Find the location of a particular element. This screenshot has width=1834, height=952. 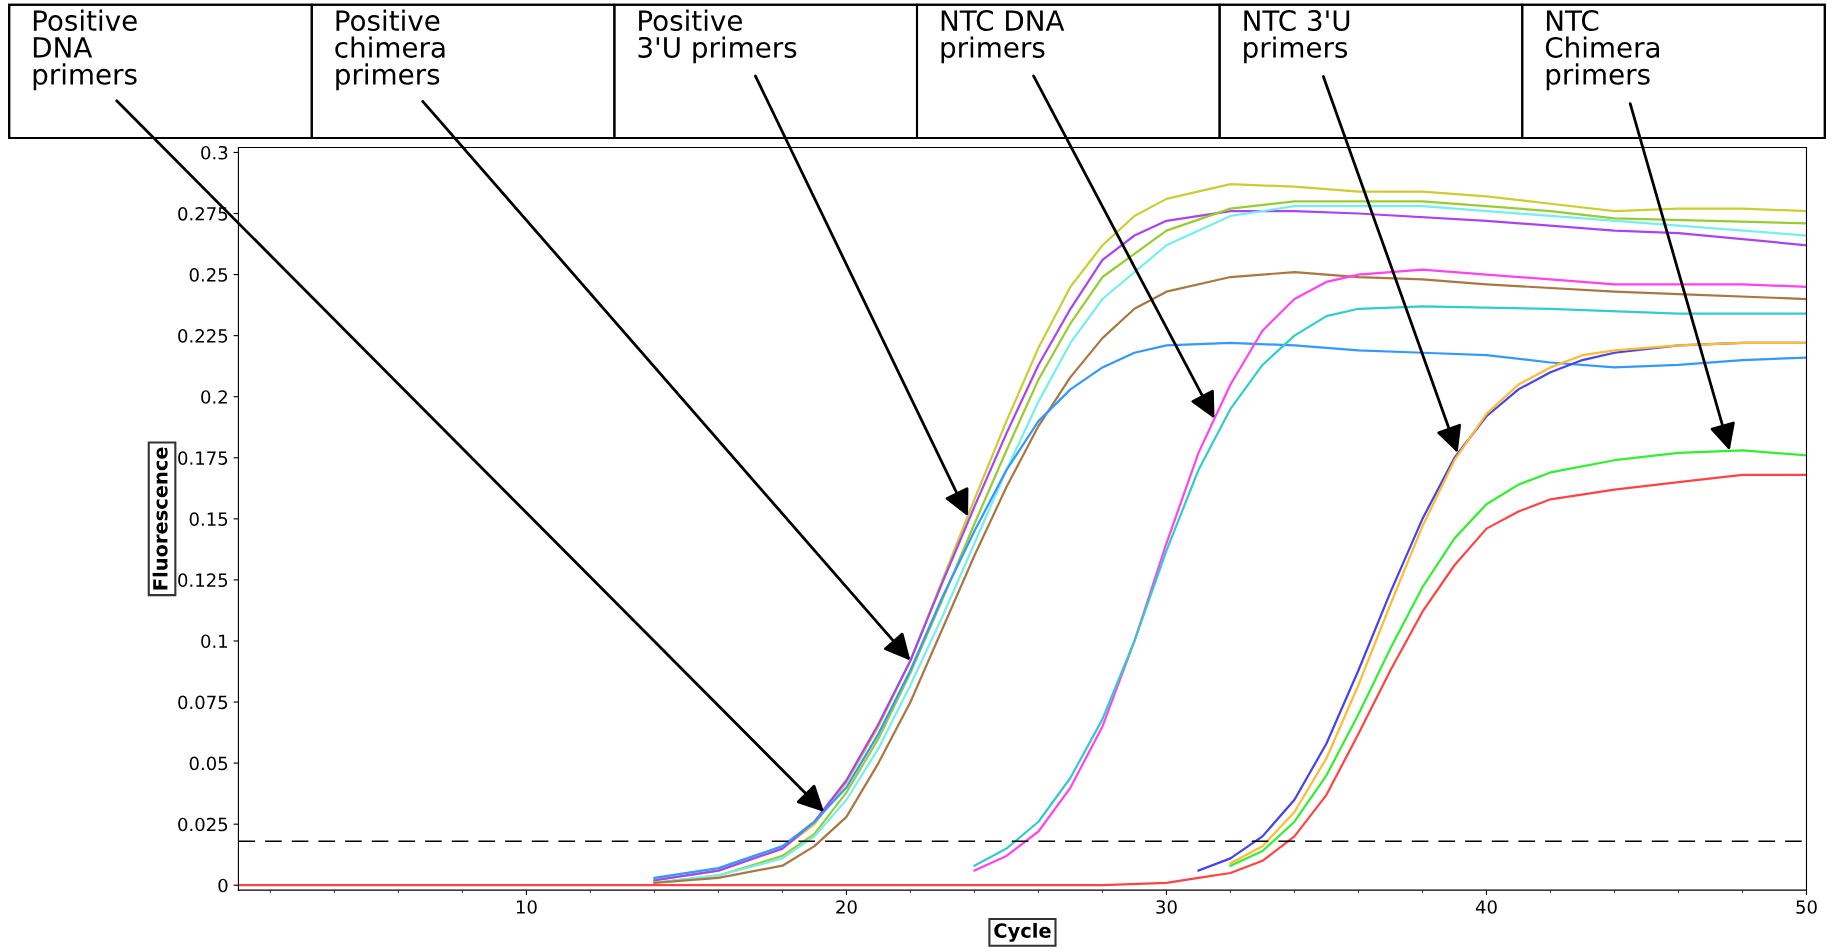

y-tick-label: 0.3 is located at coordinates (214, 152).